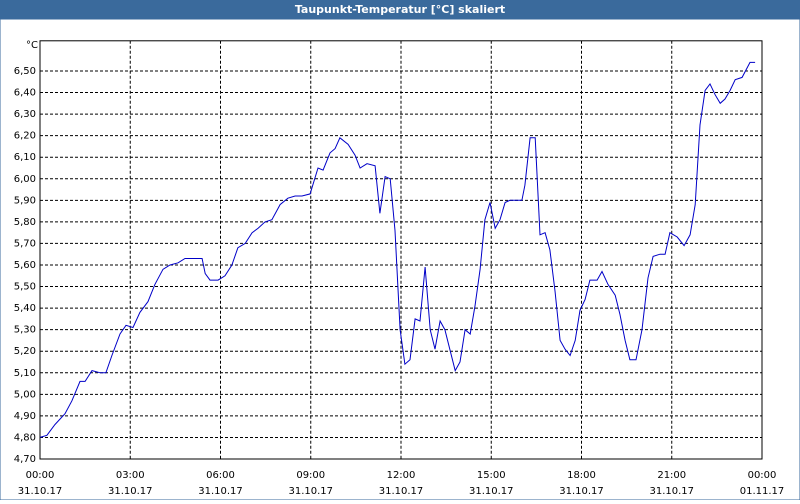  Describe the element at coordinates (25, 200) in the screenshot. I see `y-tick-label: 5,90` at that location.